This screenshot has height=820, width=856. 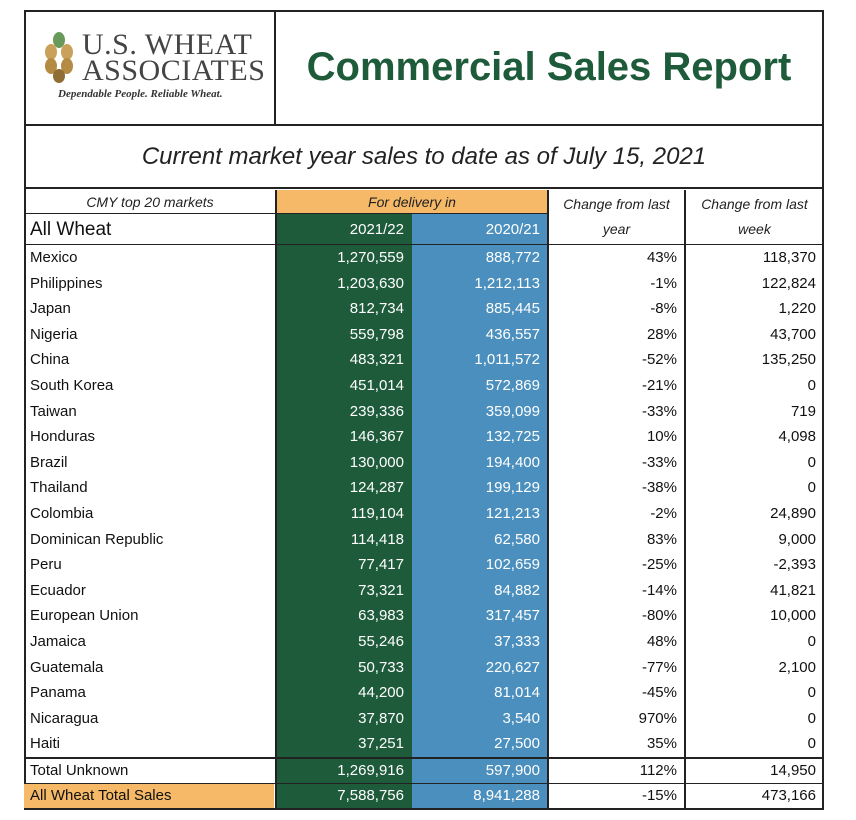 I want to click on column-header-change-year-line2: year, so click(x=616, y=229).